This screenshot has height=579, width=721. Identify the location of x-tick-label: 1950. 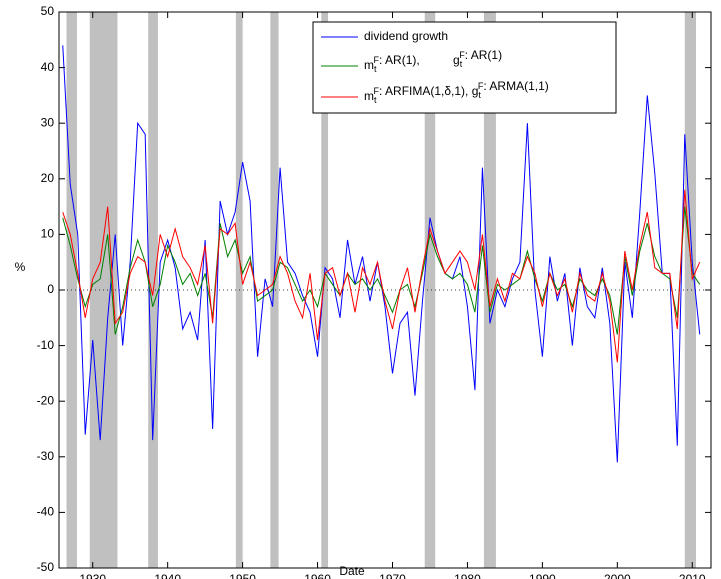
(242, 575).